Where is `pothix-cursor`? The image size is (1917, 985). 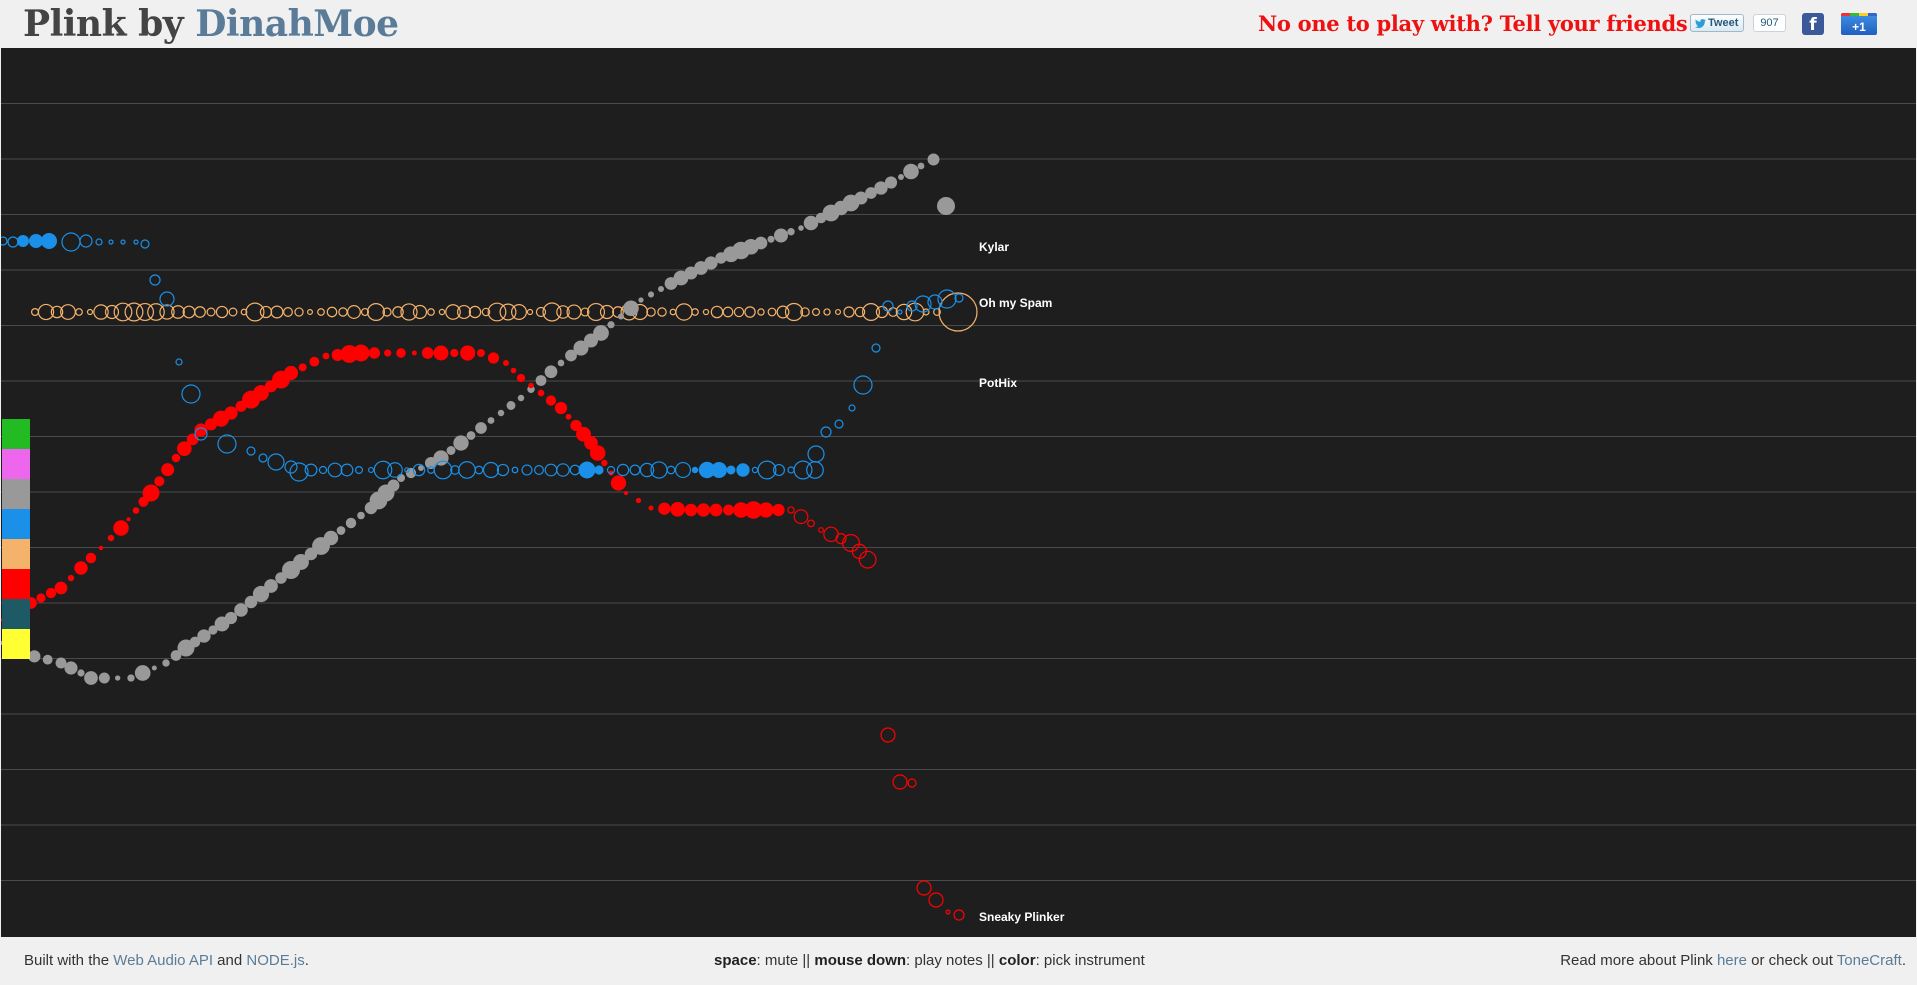 pothix-cursor is located at coordinates (958, 312).